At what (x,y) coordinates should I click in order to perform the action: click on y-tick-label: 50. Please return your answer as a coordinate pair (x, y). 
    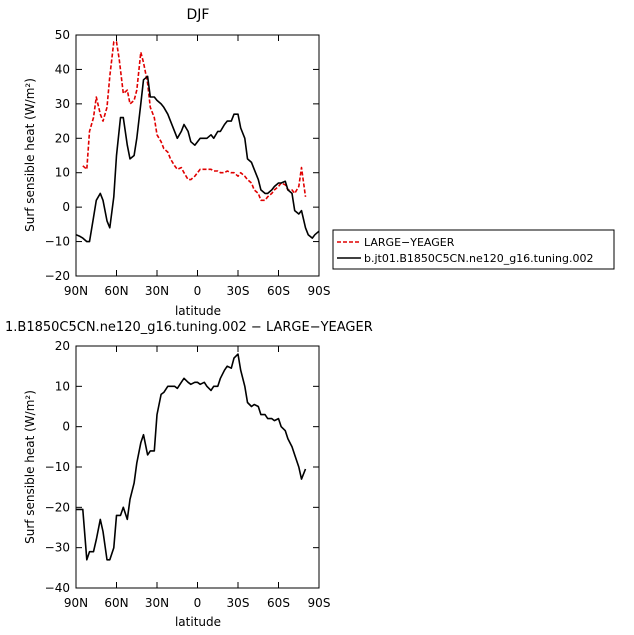
    Looking at the image, I should click on (62, 35).